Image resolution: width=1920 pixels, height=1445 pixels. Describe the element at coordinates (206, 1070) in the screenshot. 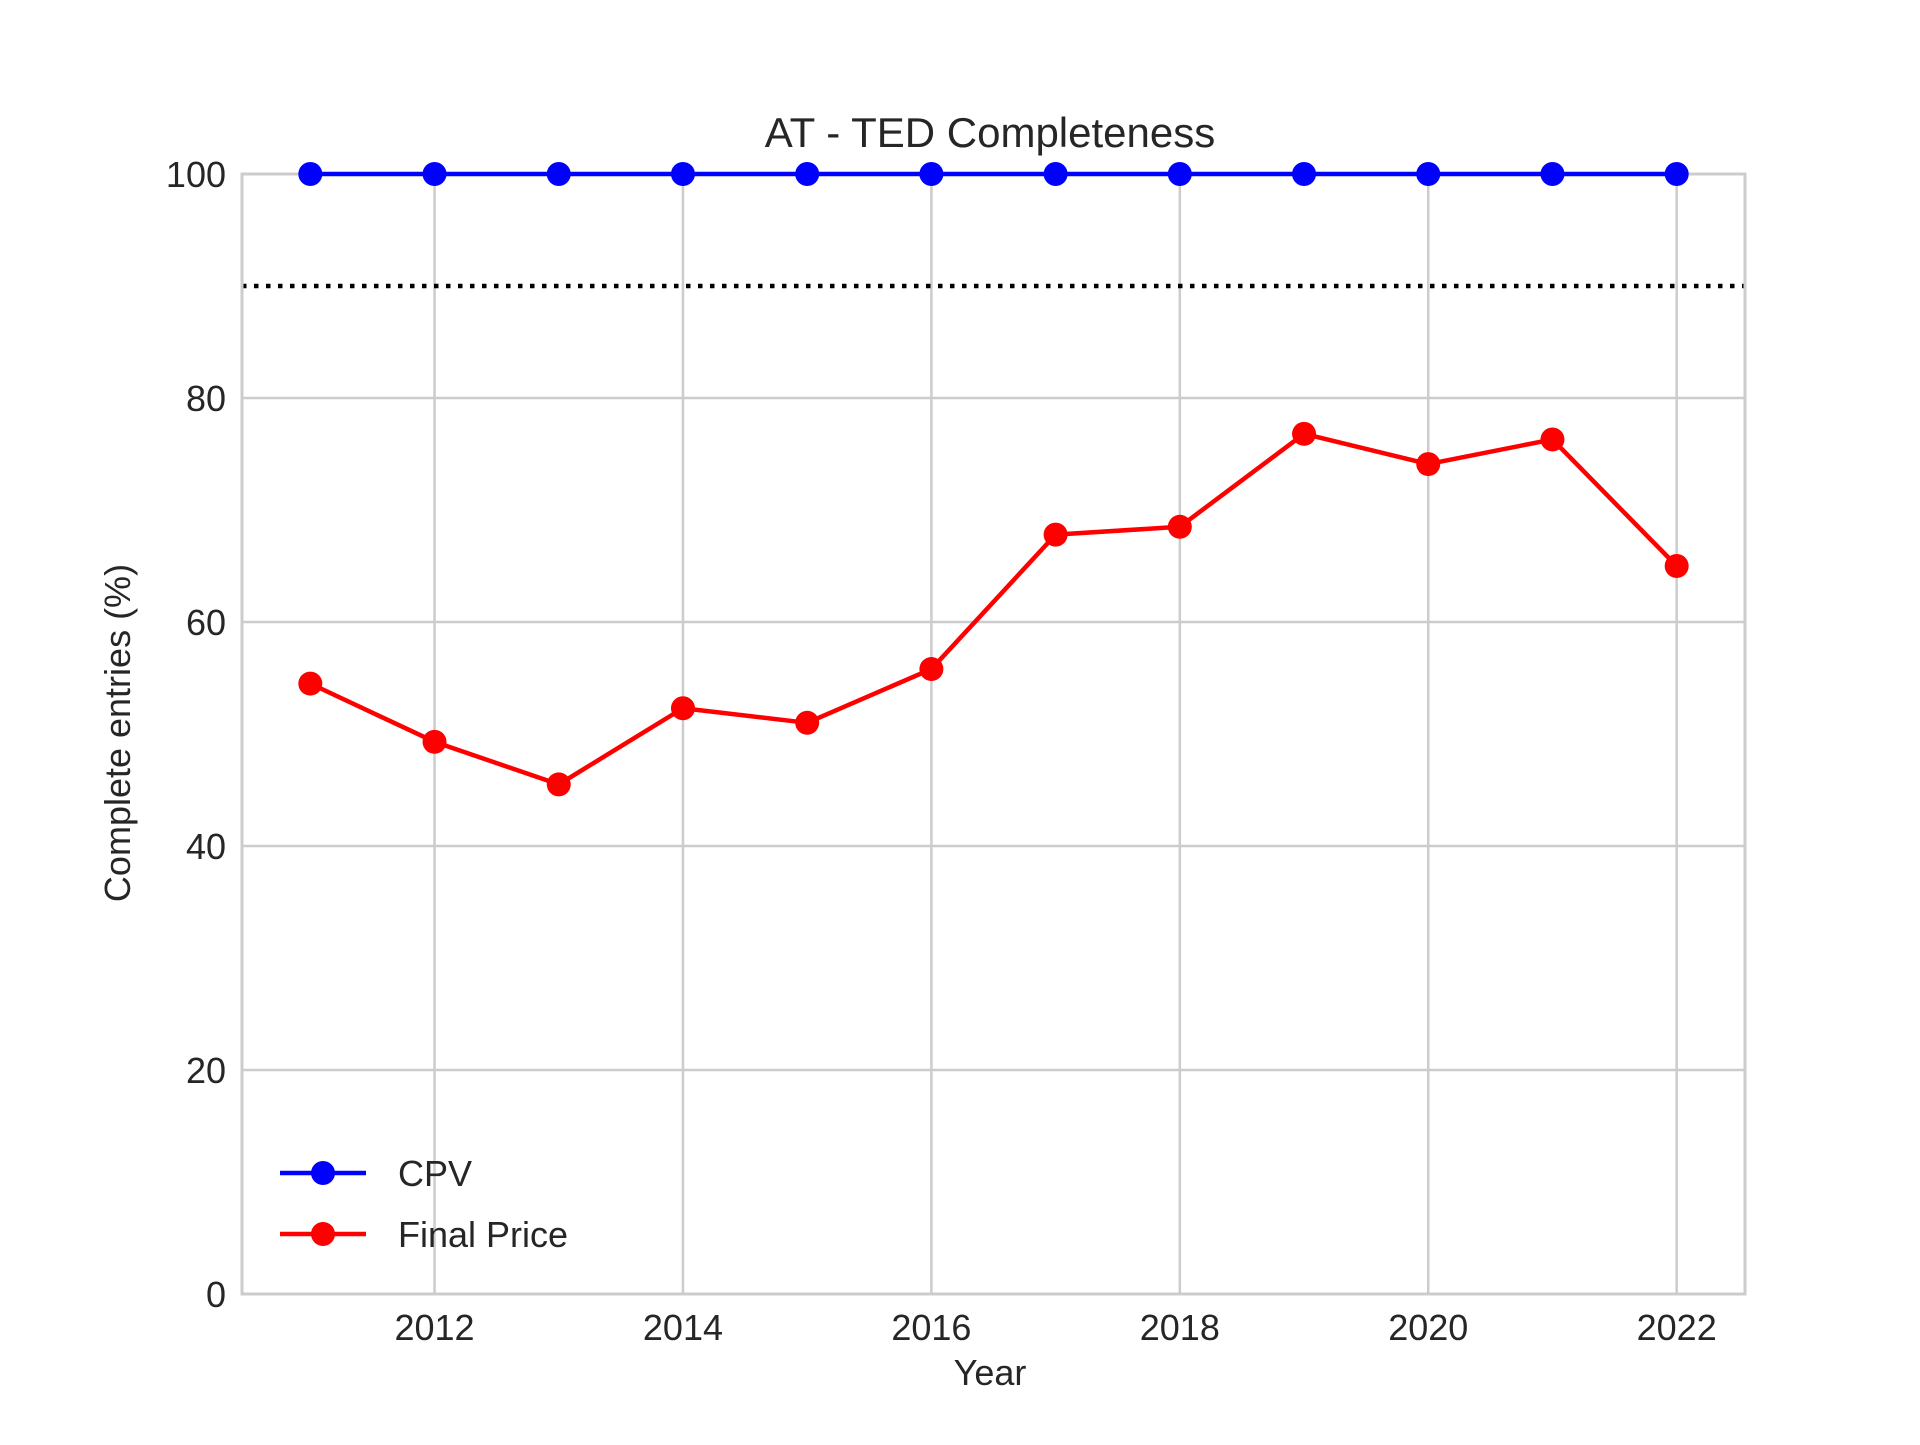

I see `y-tick-label: 20` at that location.